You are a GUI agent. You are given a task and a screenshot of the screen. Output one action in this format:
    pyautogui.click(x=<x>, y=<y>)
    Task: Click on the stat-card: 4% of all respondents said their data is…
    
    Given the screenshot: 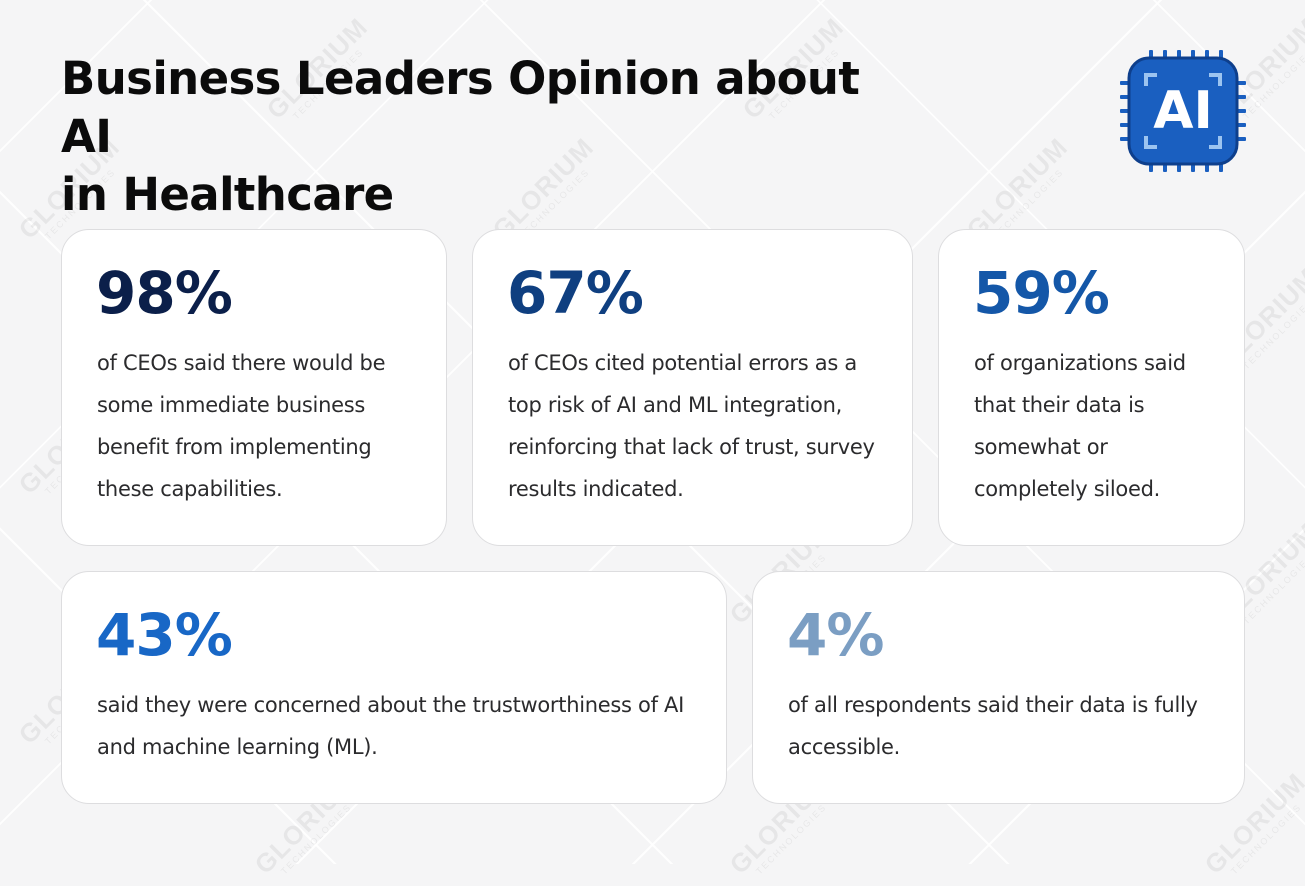 What is the action you would take?
    pyautogui.click(x=998, y=687)
    